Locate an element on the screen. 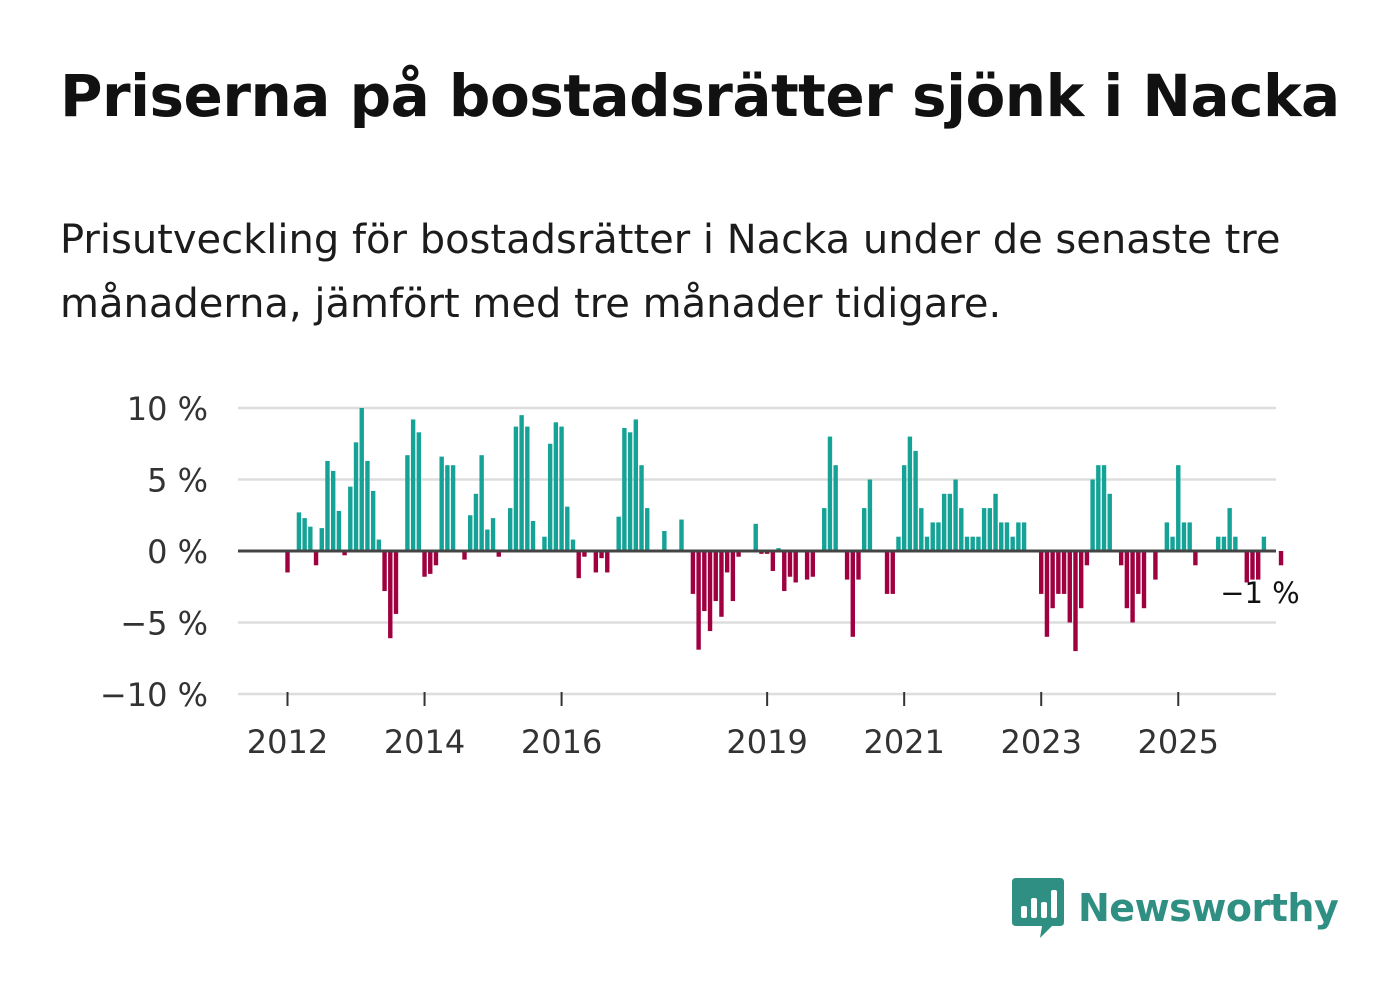  x-tick-label: 2019 is located at coordinates (766, 742).